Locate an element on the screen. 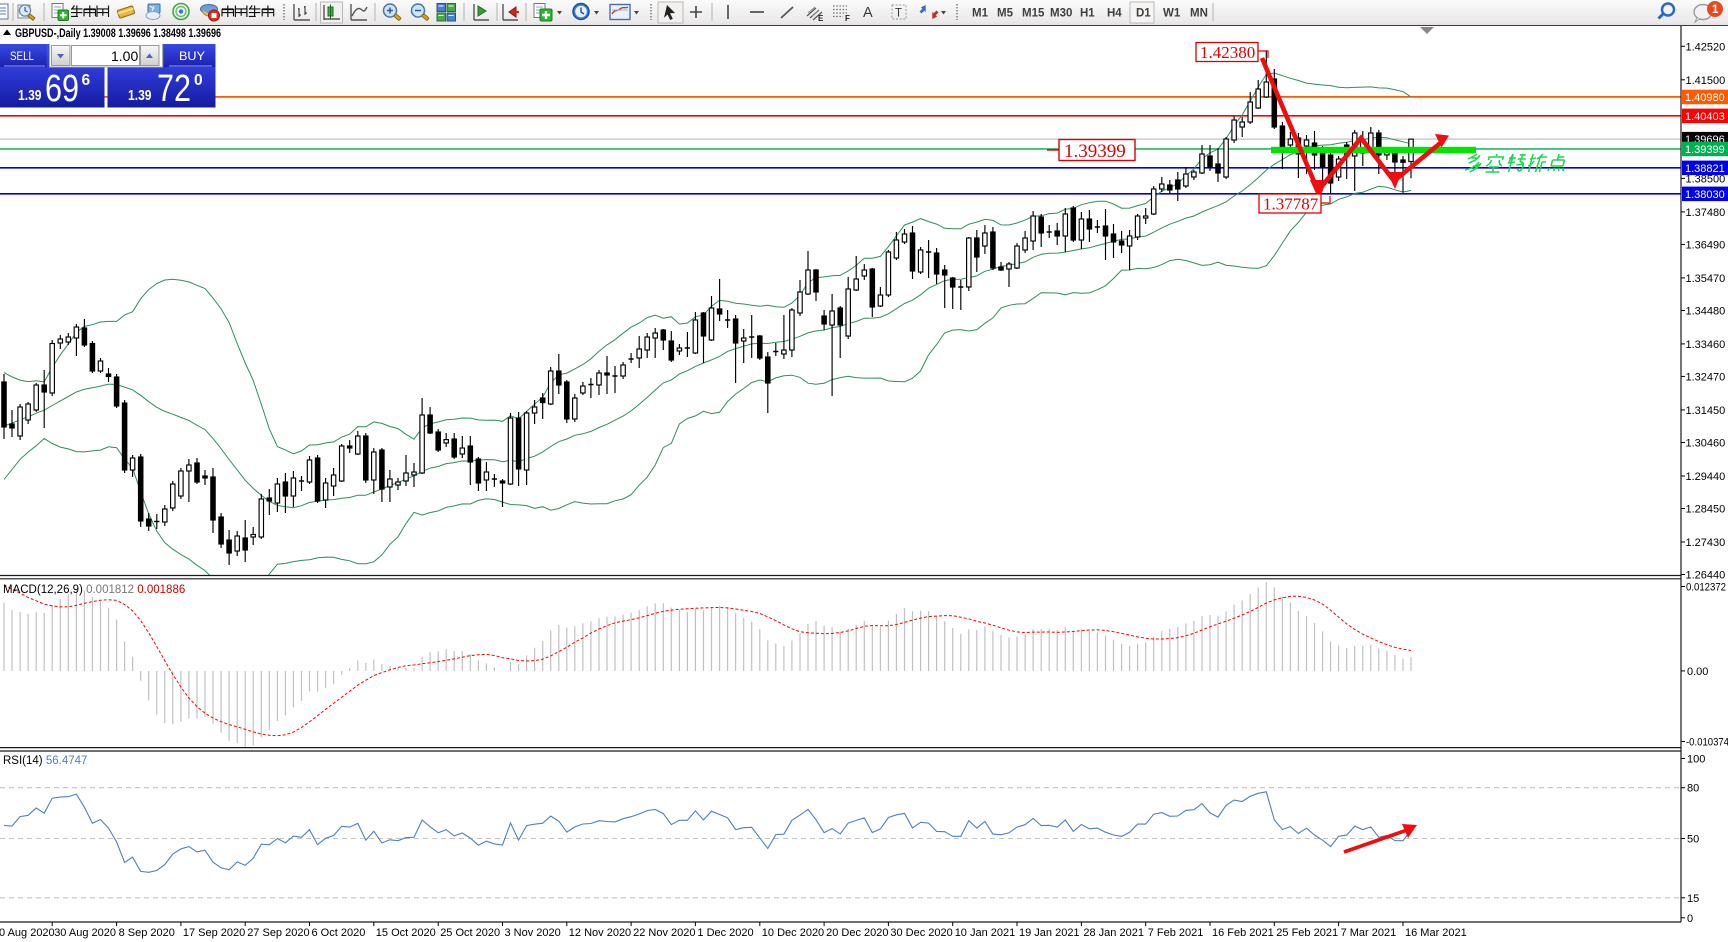 This screenshot has width=1728, height=942. svg-text: 1.40403 is located at coordinates (1705, 117).